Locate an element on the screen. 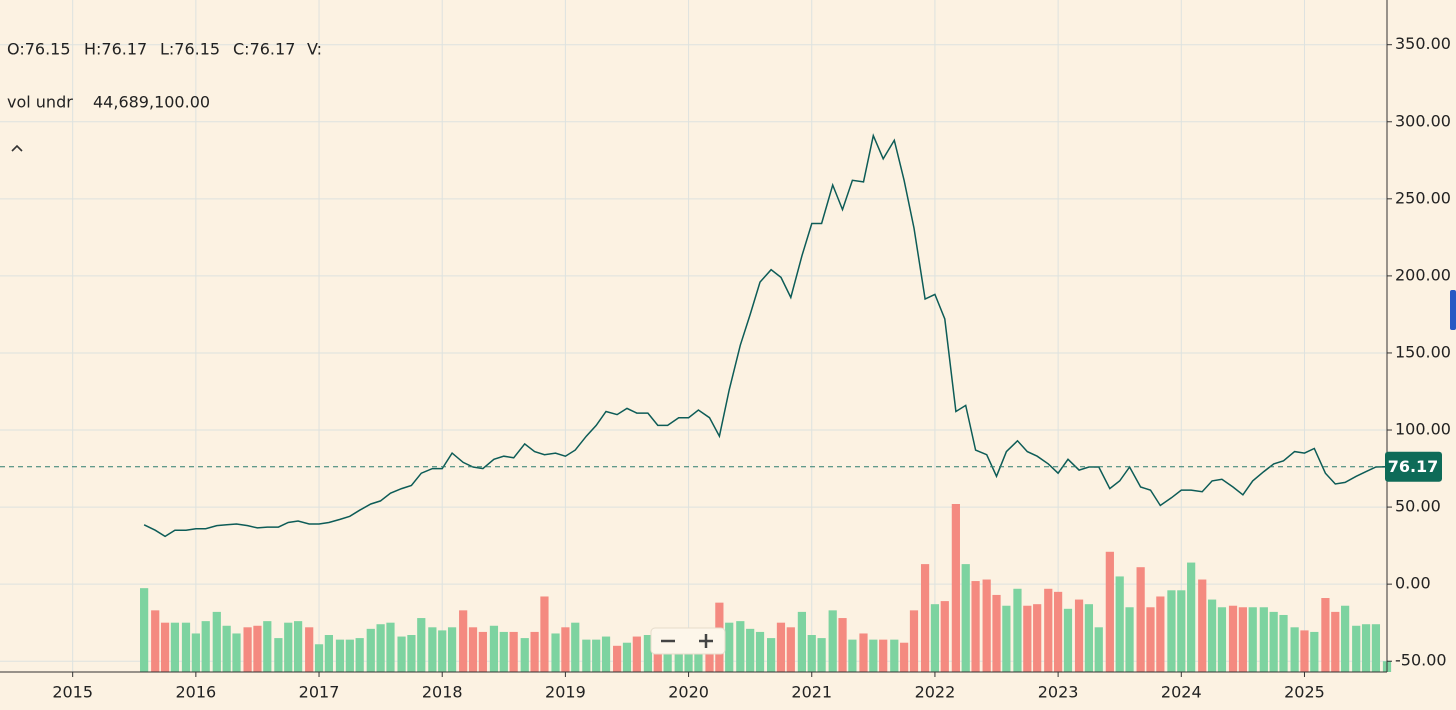 The width and height of the screenshot is (1456, 710). y-tick-label: 300.00 is located at coordinates (1423, 120).